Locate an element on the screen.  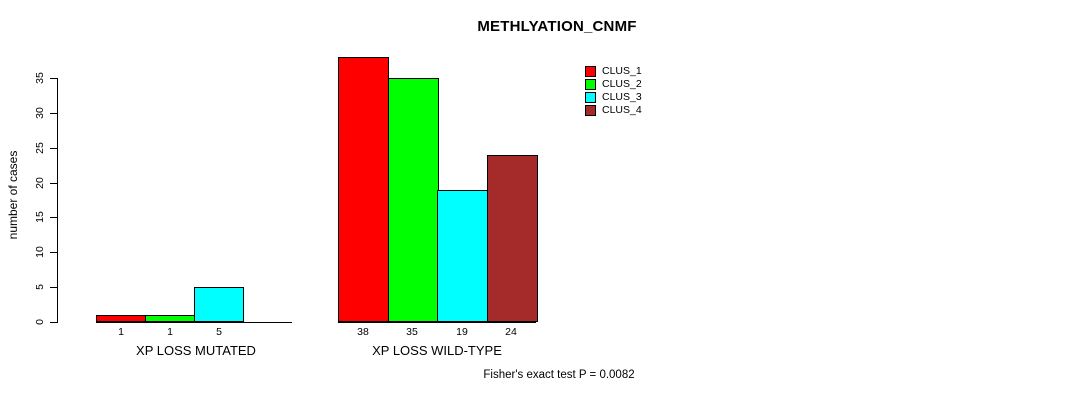
y-tick-label: 10 is located at coordinates (40, 252).